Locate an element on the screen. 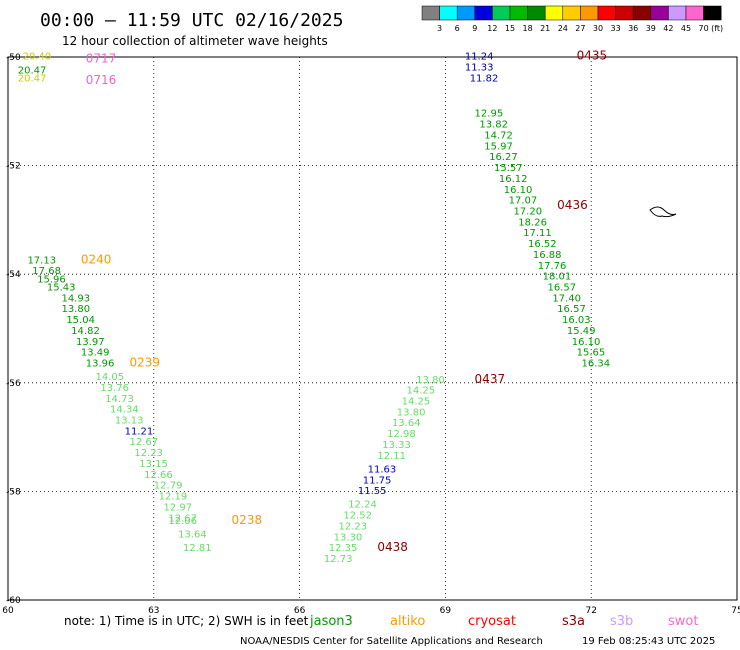 This screenshot has height=650, width=740. legend-altiko: altiko is located at coordinates (407, 621).